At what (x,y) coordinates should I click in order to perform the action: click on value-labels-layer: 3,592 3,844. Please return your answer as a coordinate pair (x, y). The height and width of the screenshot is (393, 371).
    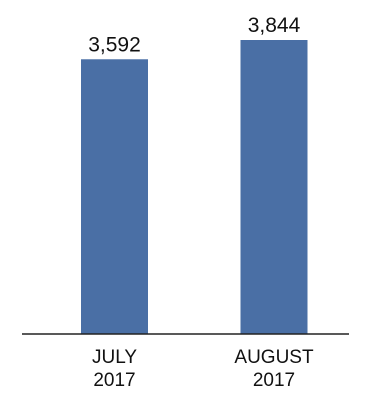
    Looking at the image, I should click on (194, 35).